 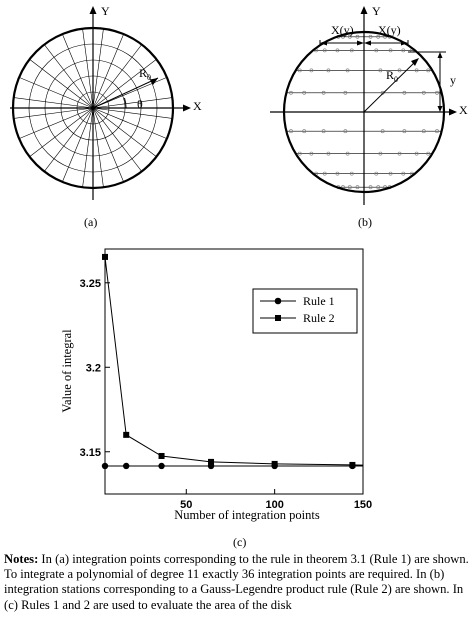 What do you see at coordinates (364, 112) in the screenshot?
I see `panel-b-disk-boundary` at bounding box center [364, 112].